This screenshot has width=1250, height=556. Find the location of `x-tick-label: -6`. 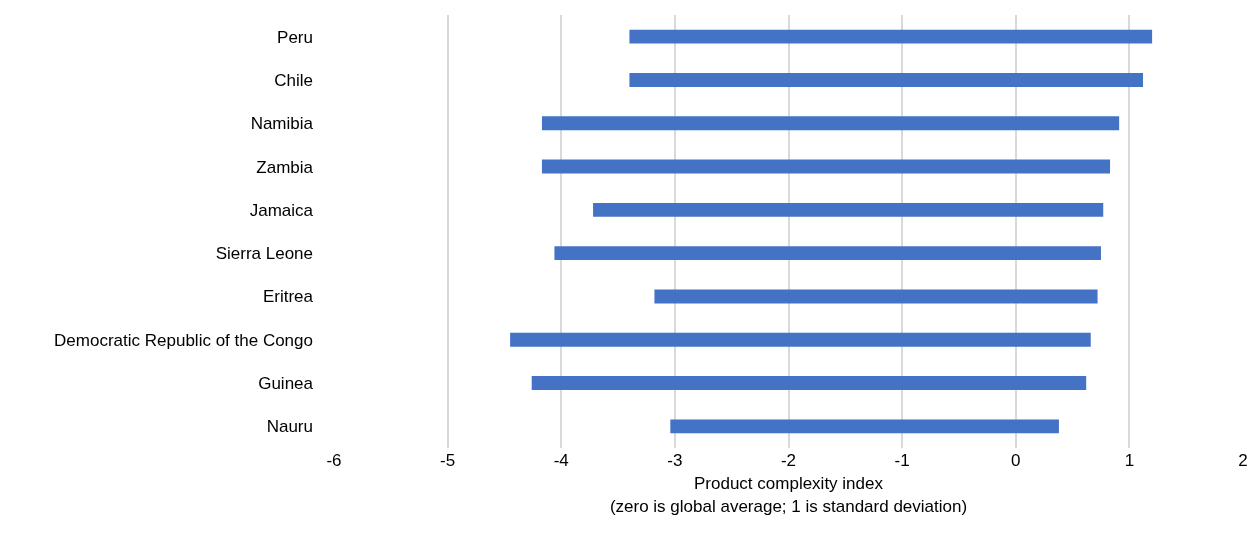

x-tick-label: -6 is located at coordinates (334, 460).